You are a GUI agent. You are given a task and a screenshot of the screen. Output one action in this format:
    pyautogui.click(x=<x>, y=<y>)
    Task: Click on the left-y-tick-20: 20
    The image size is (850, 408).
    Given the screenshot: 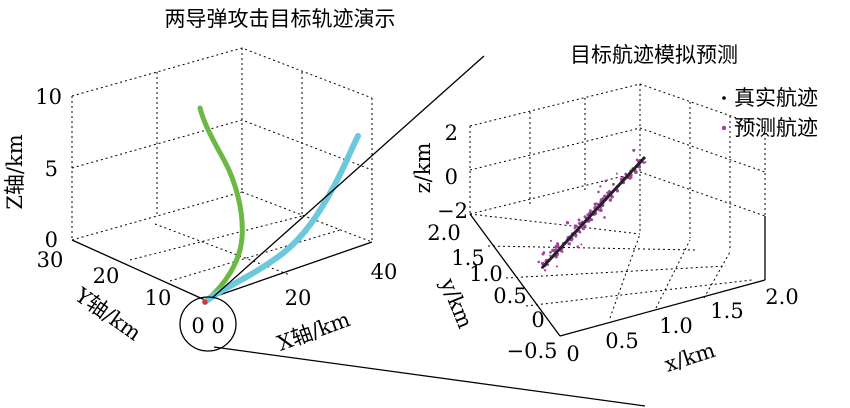 What is the action you would take?
    pyautogui.click(x=106, y=276)
    